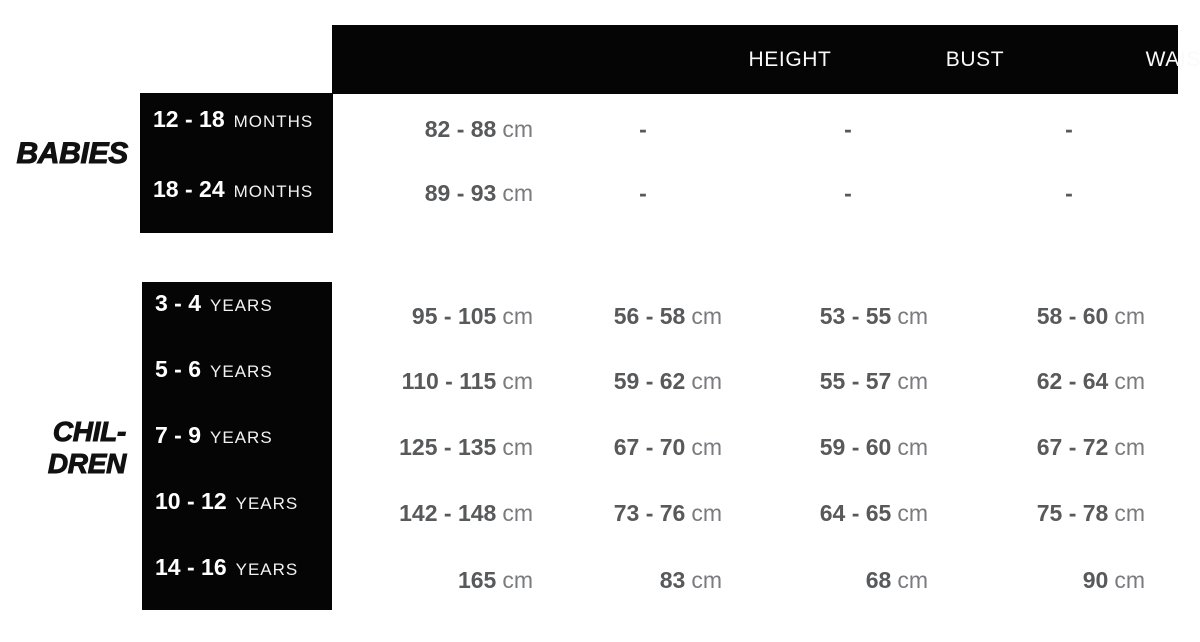 This screenshot has height=642, width=1200. I want to click on babies-size-box: 12 - 18 MONTHS 18 - 24 MONTHS, so click(236, 163).